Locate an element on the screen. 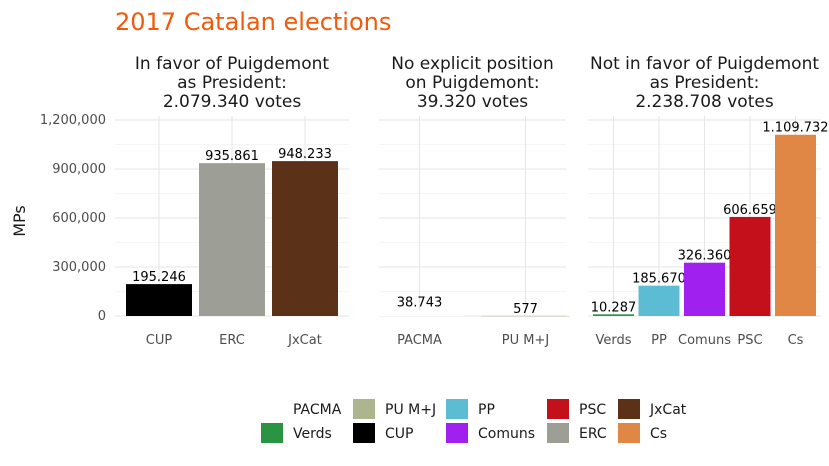  legend-item: Cs is located at coordinates (642, 433).